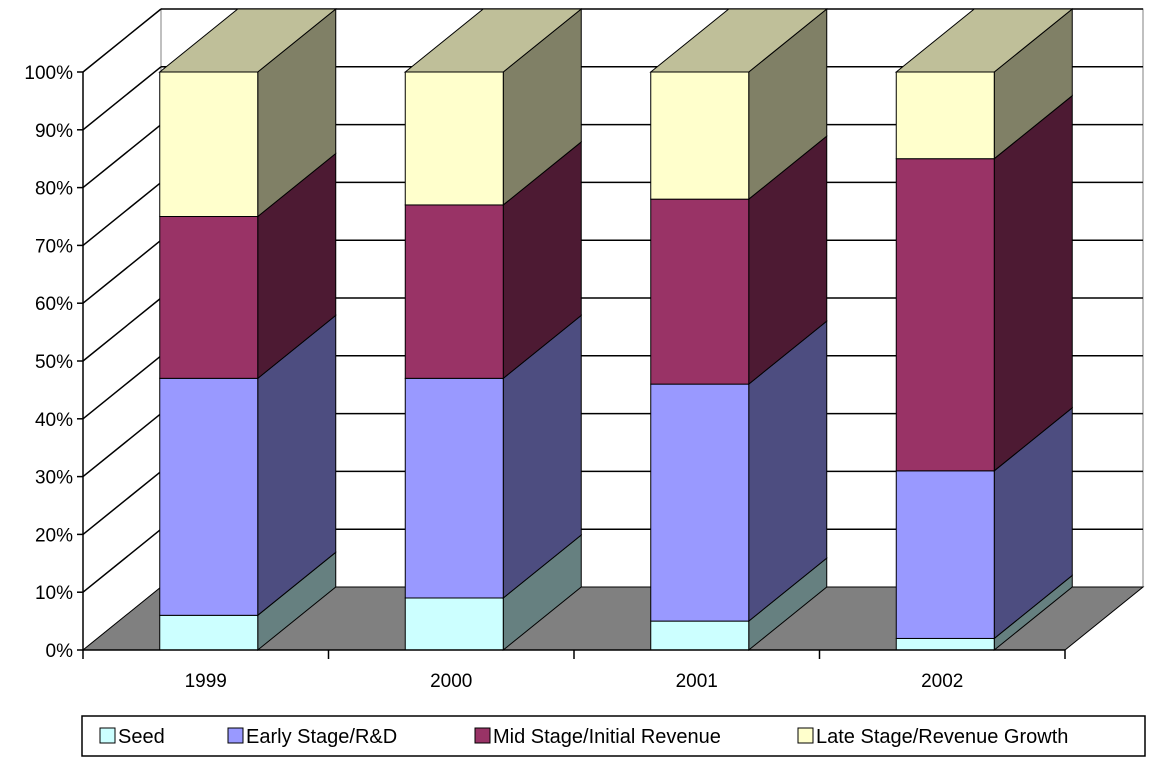 The width and height of the screenshot is (1152, 763). What do you see at coordinates (945, 644) in the screenshot?
I see `bar-segment-2002-seed` at bounding box center [945, 644].